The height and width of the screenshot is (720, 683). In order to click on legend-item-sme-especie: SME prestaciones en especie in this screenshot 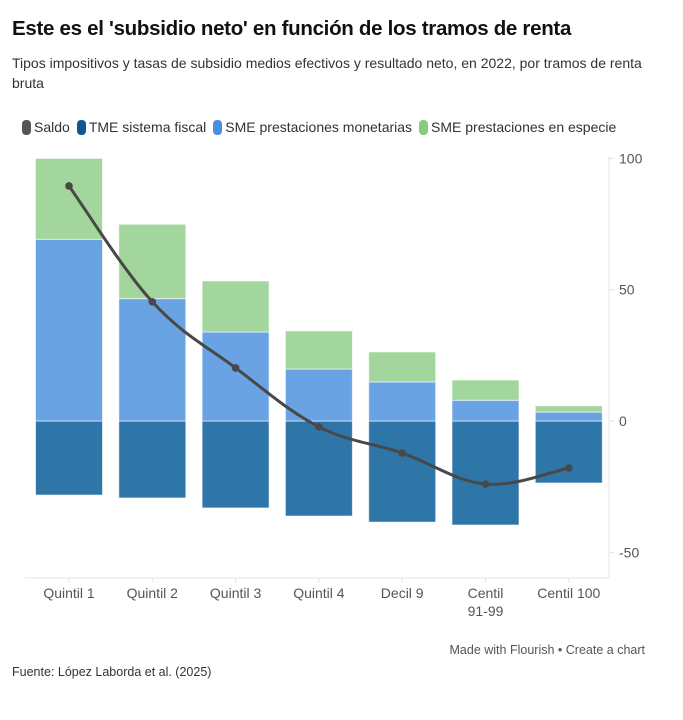, I will do `click(517, 127)`.